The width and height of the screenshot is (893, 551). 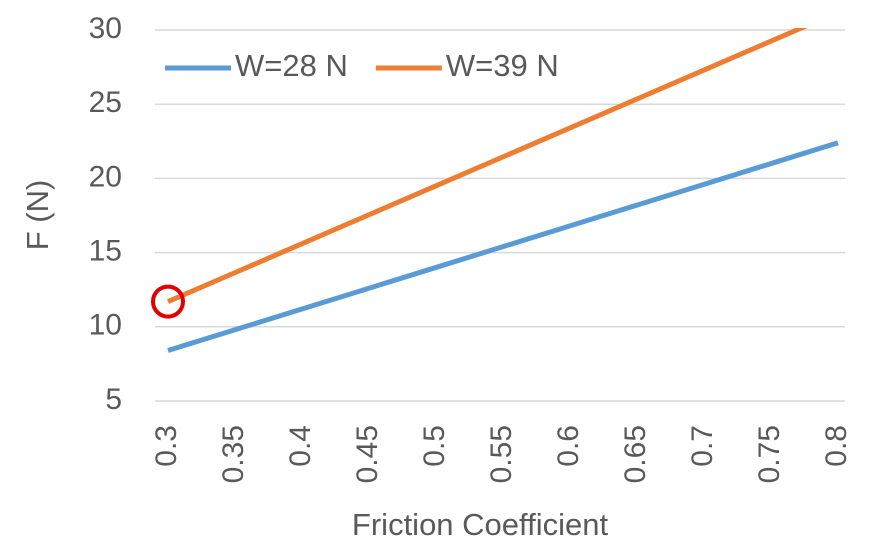 What do you see at coordinates (168, 301) in the screenshot?
I see `highlight-marker` at bounding box center [168, 301].